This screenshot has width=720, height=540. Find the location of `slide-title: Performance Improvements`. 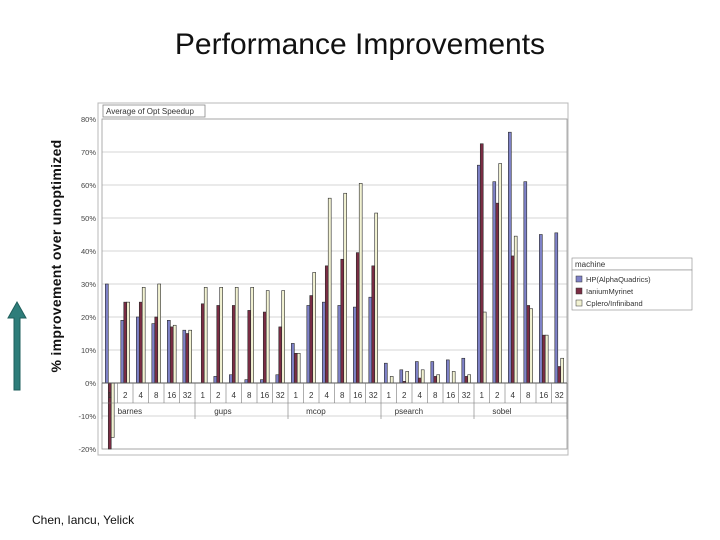

slide-title: Performance Improvements is located at coordinates (360, 44).